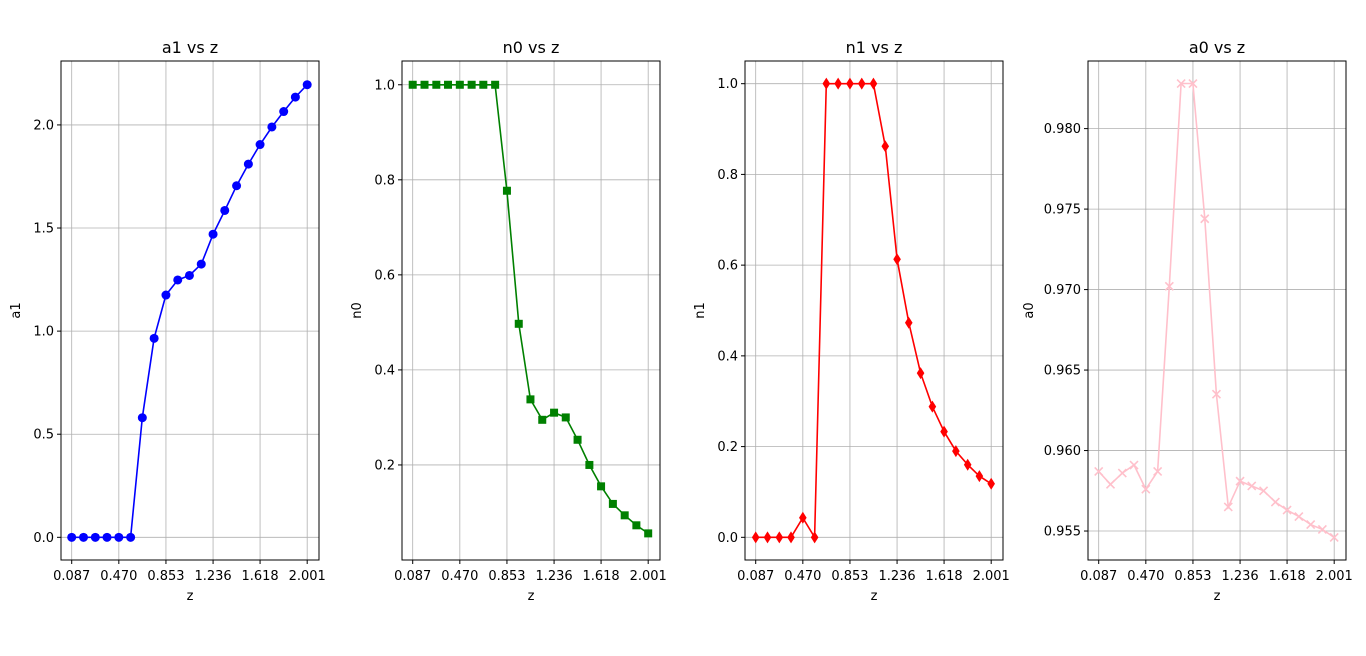 This screenshot has width=1366, height=656. I want to click on y-tick-label: 0.960, so click(1062, 451).